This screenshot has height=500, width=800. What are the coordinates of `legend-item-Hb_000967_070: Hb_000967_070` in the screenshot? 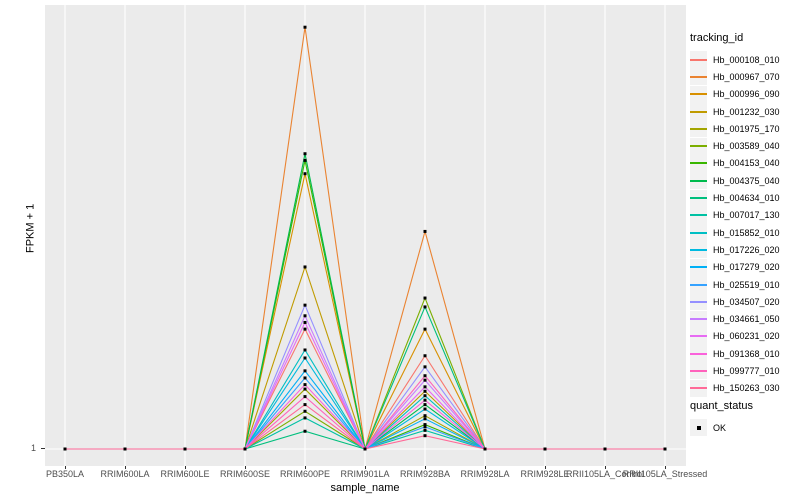 It's located at (744, 77).